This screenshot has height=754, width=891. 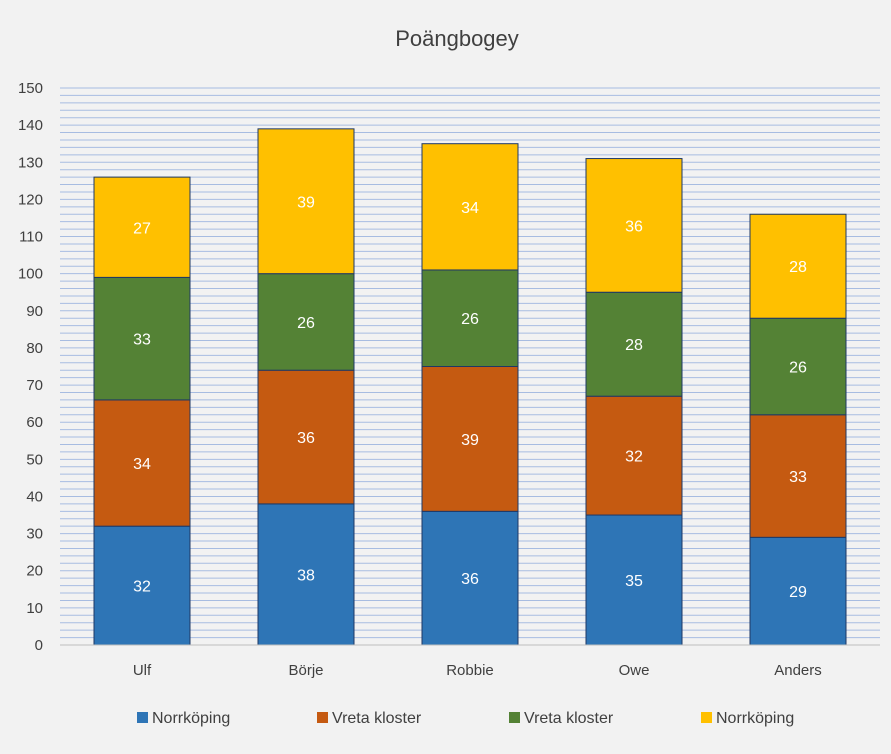 What do you see at coordinates (34, 385) in the screenshot?
I see `y-tick-label: 70` at bounding box center [34, 385].